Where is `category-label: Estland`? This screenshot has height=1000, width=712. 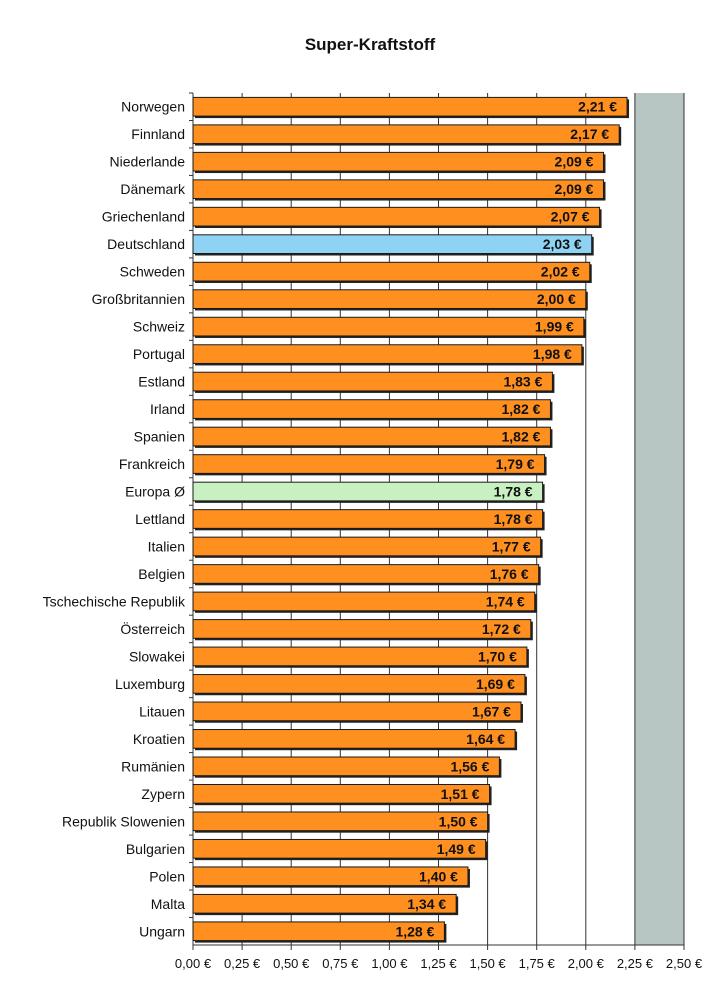
category-label: Estland is located at coordinates (161, 382).